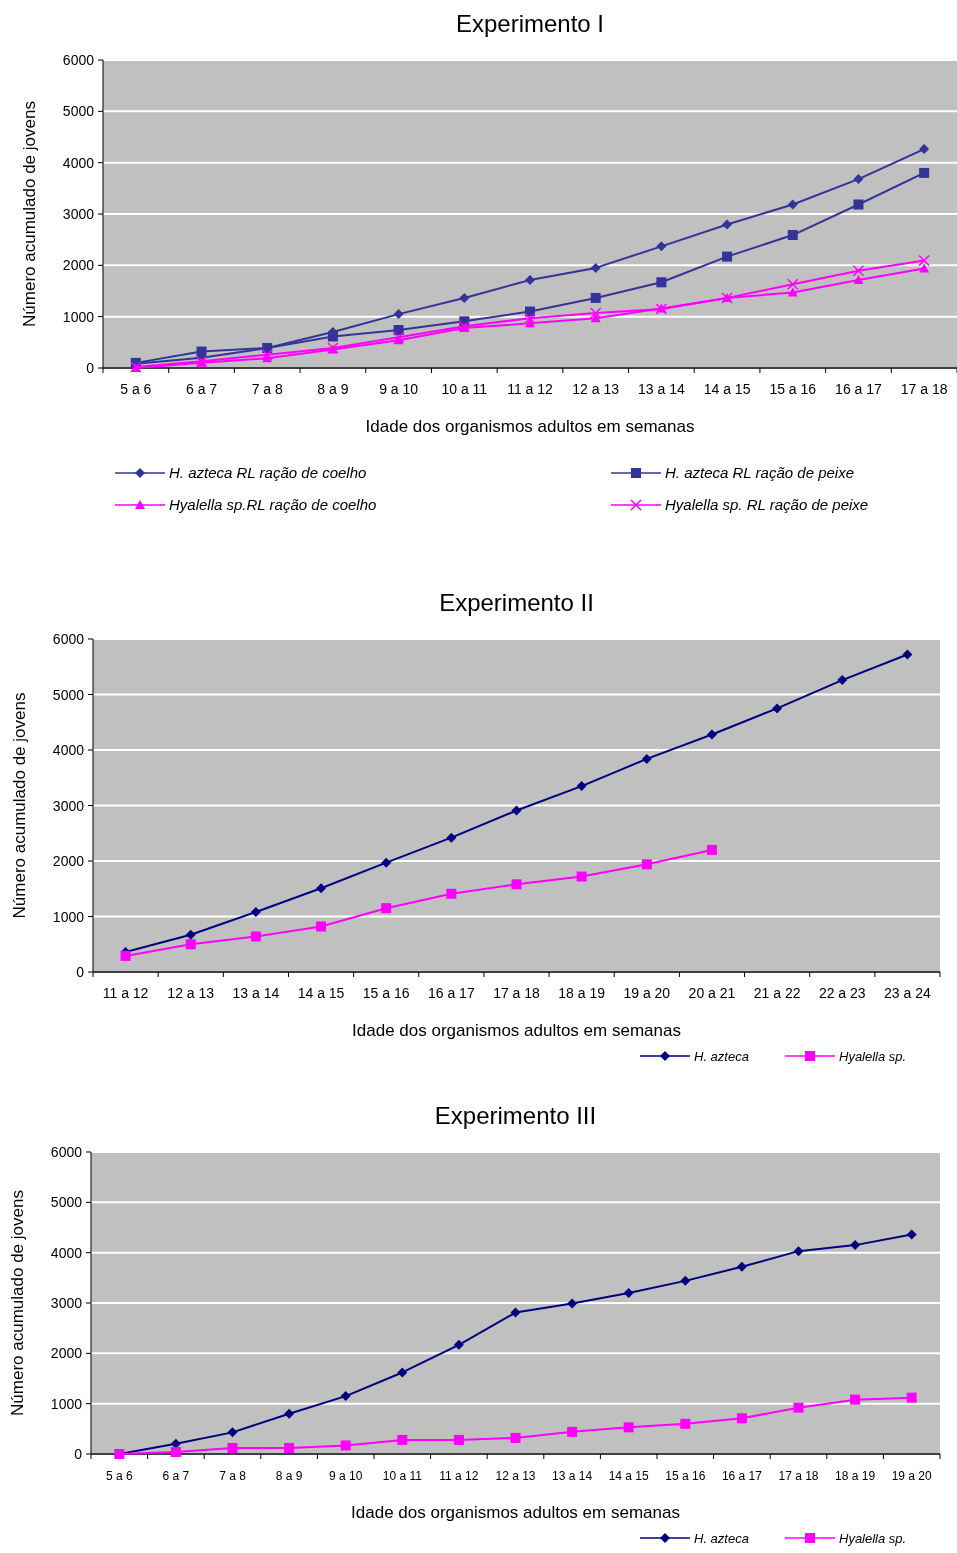 The image size is (957, 1553). Describe the element at coordinates (268, 472) in the screenshot. I see `legend-label: H. azteca RL ração de coelho` at that location.